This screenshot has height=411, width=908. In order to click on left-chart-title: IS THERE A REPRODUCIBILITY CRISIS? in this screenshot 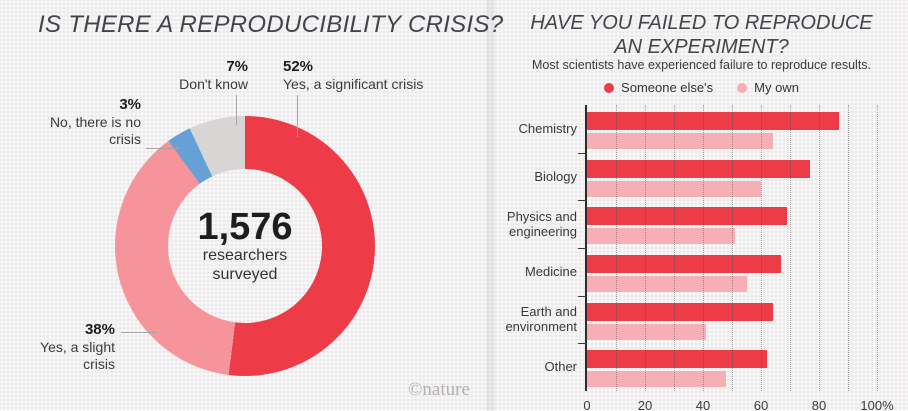, I will do `click(271, 24)`.